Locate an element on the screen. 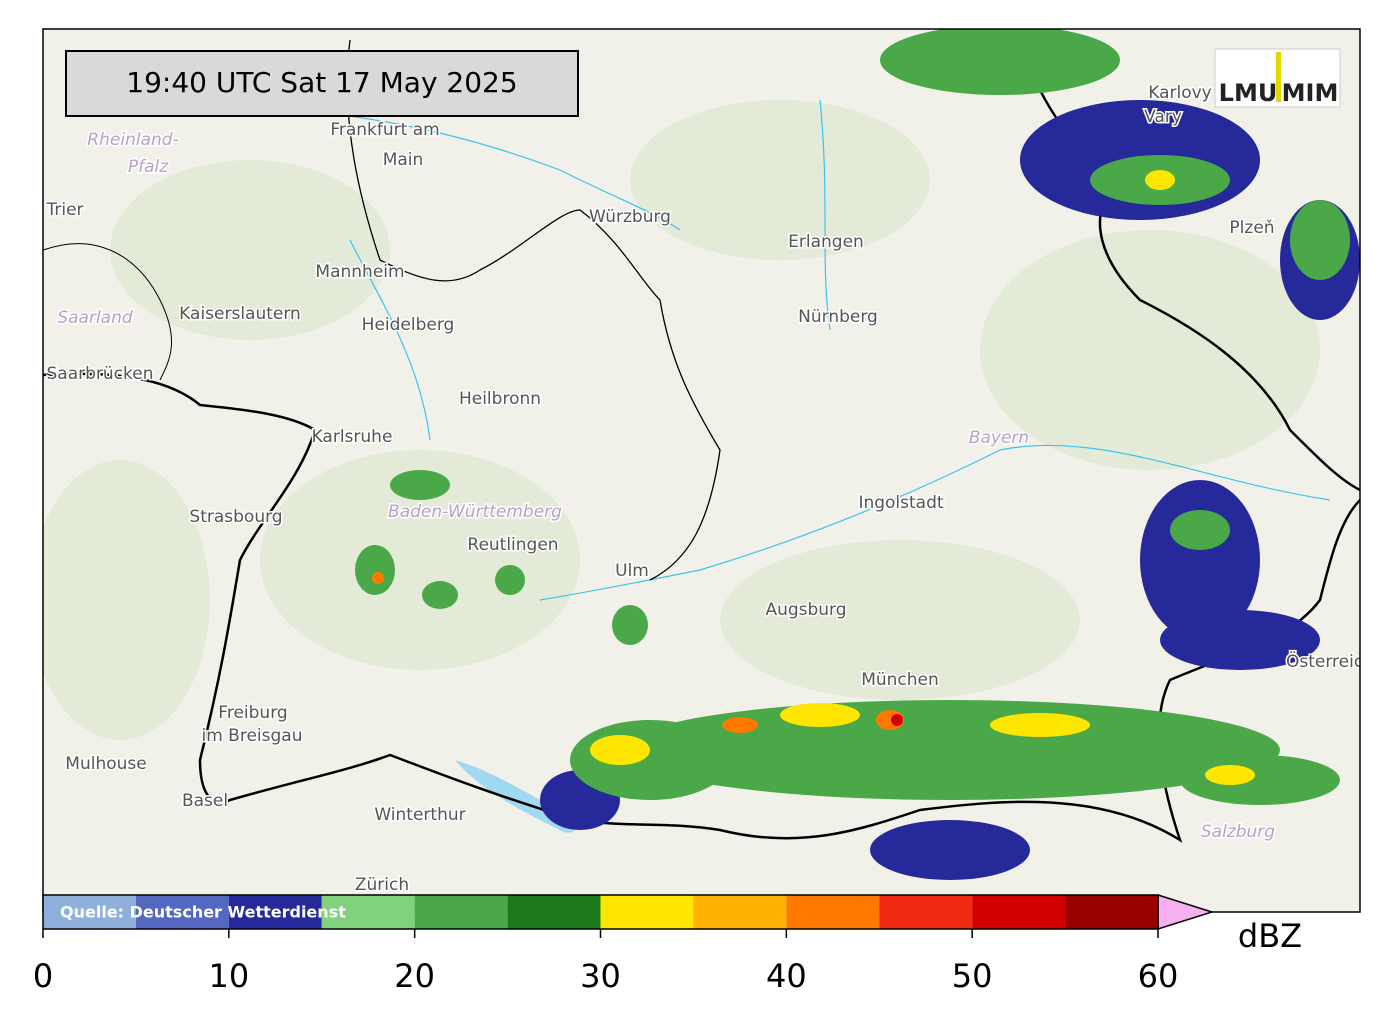 The image size is (1390, 1033). logo-left: LMU is located at coordinates (1248, 93).